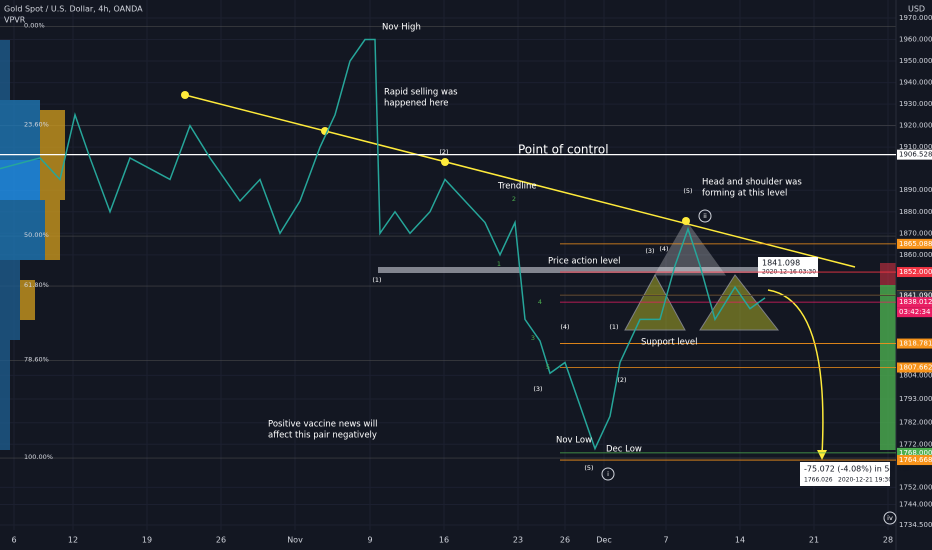 The height and width of the screenshot is (550, 932). Describe the element at coordinates (915, 233) in the screenshot. I see `y-tick-label: 1870.000` at that location.